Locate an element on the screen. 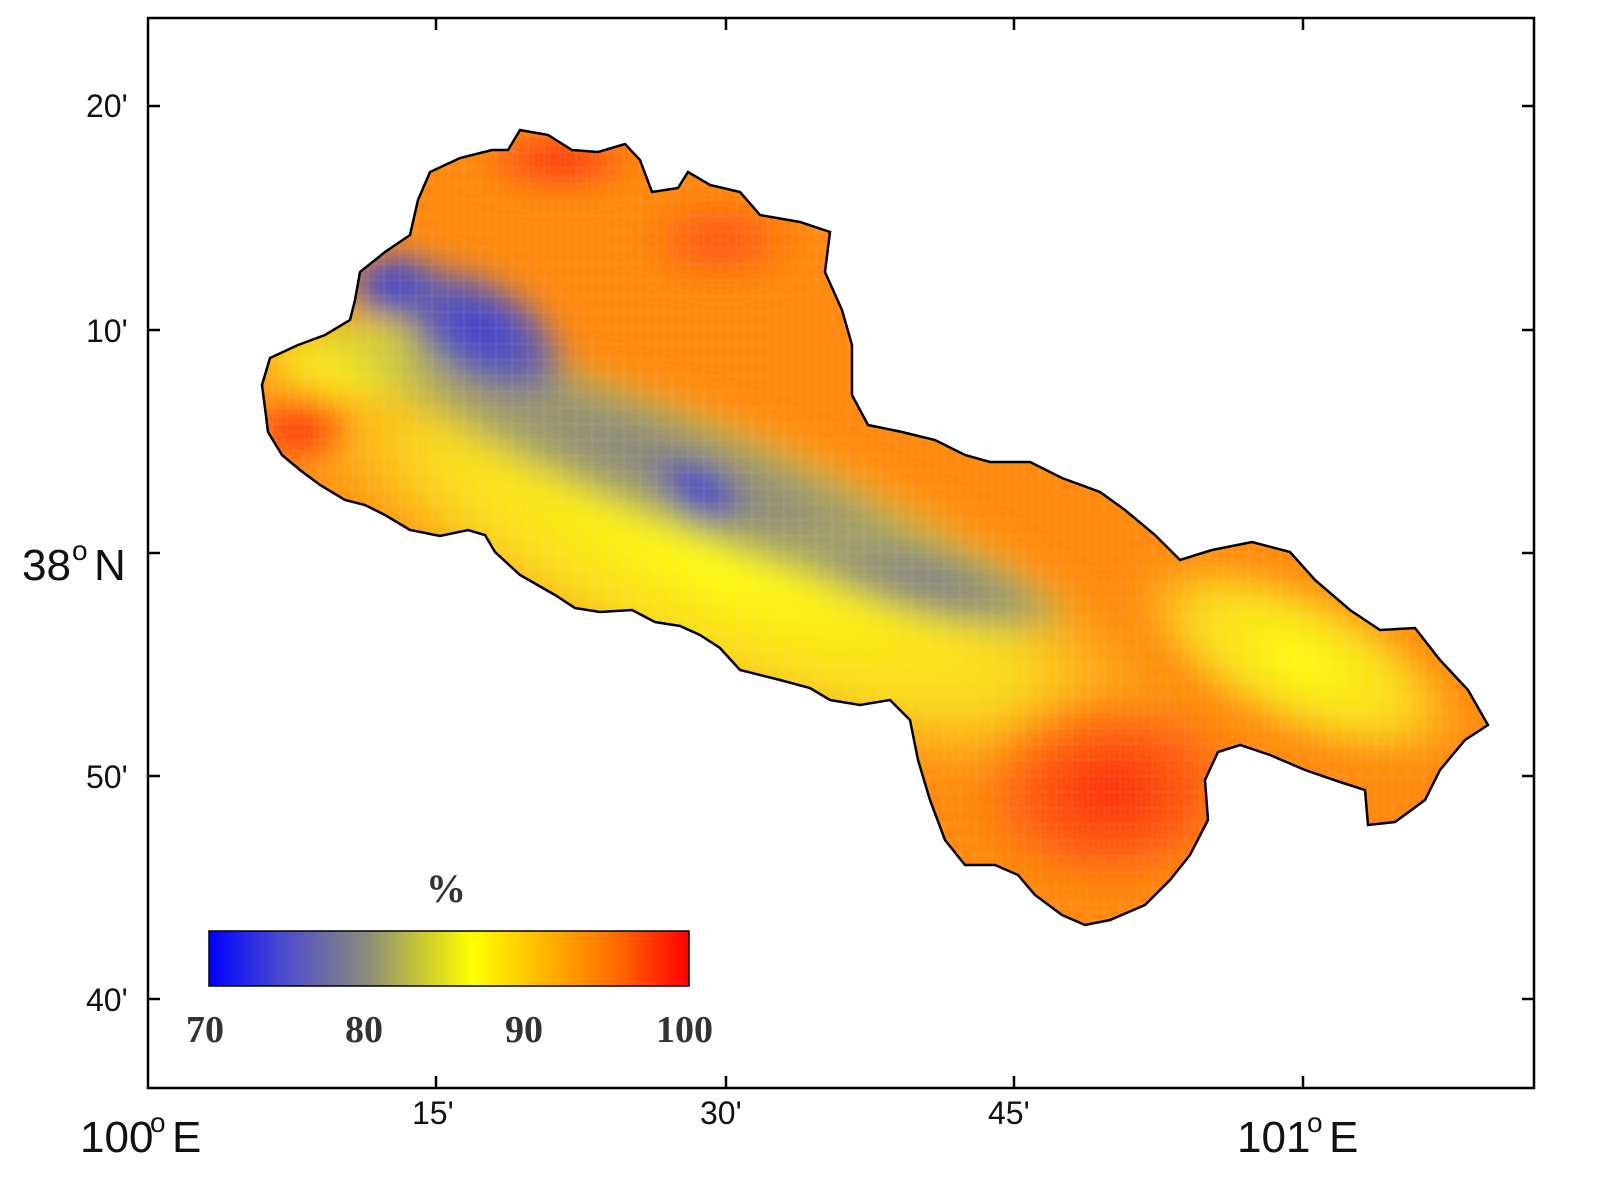 Image resolution: width=1599 pixels, height=1198 pixels. lon-label-30: 30' is located at coordinates (721, 1113).